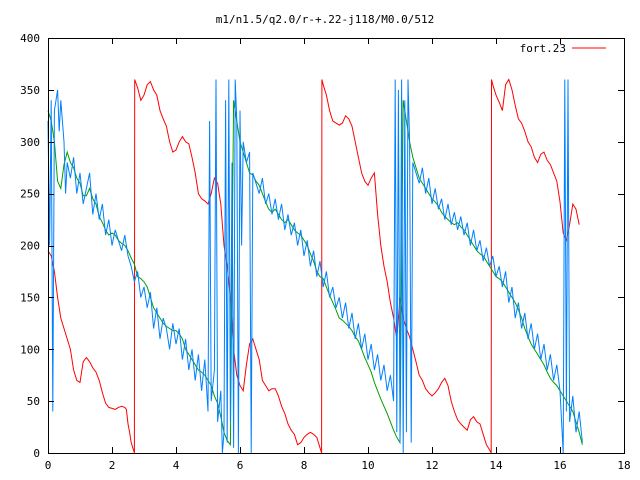 The width and height of the screenshot is (640, 480). Describe the element at coordinates (240, 465) in the screenshot. I see `x-tick-label: 6` at that location.